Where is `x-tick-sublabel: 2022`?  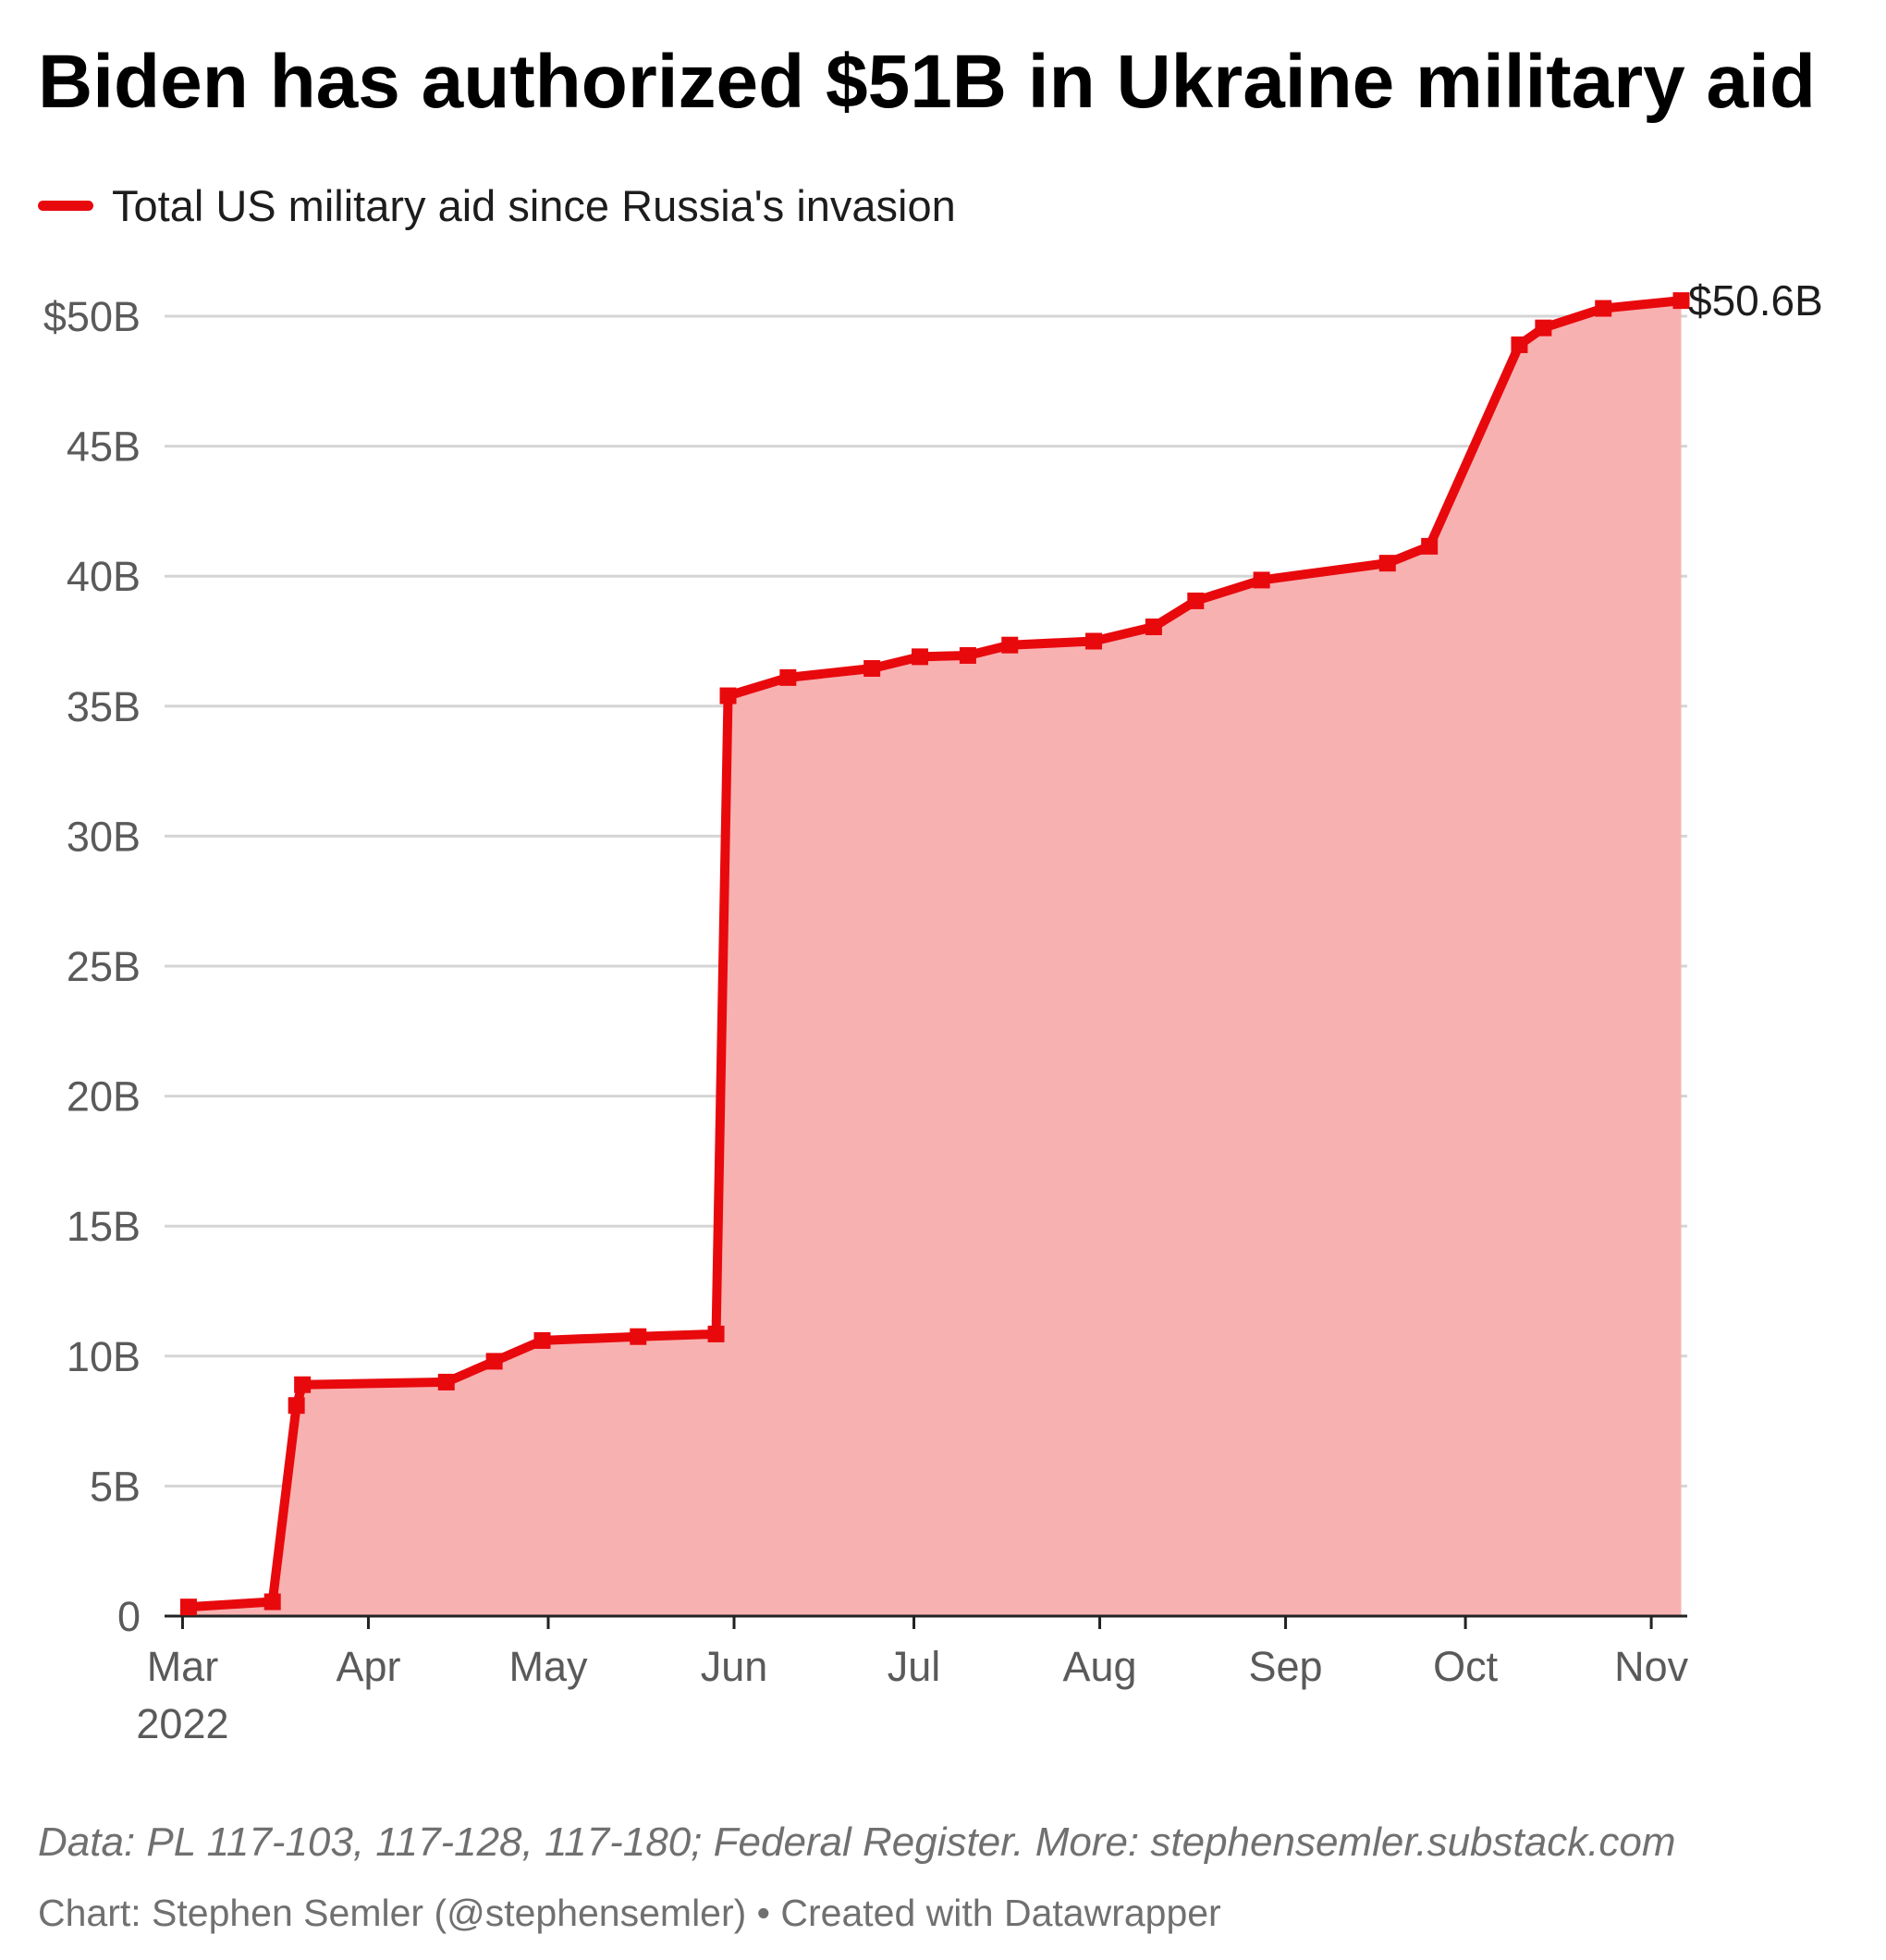
x-tick-sublabel: 2022 is located at coordinates (182, 1723).